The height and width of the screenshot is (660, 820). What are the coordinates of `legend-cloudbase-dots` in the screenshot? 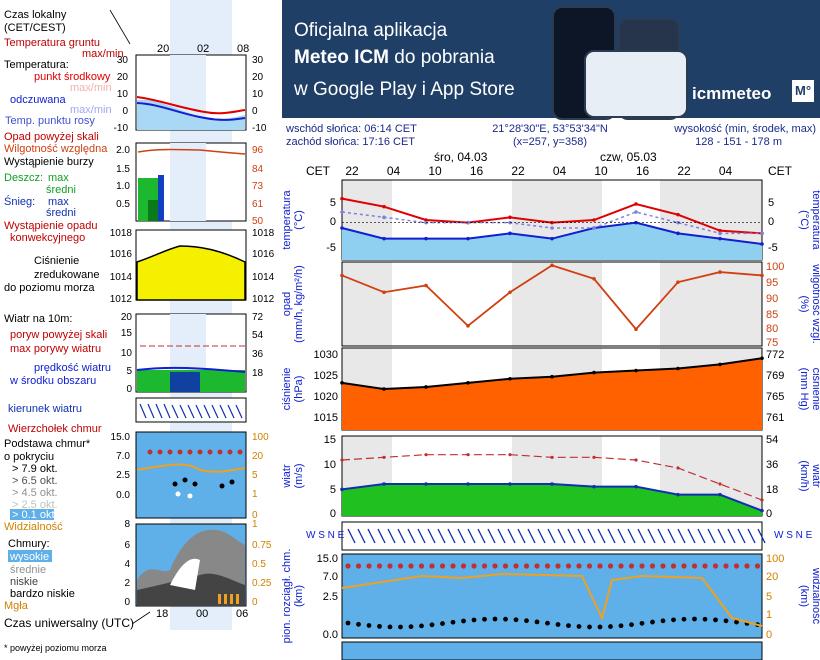 It's located at (195, 474).